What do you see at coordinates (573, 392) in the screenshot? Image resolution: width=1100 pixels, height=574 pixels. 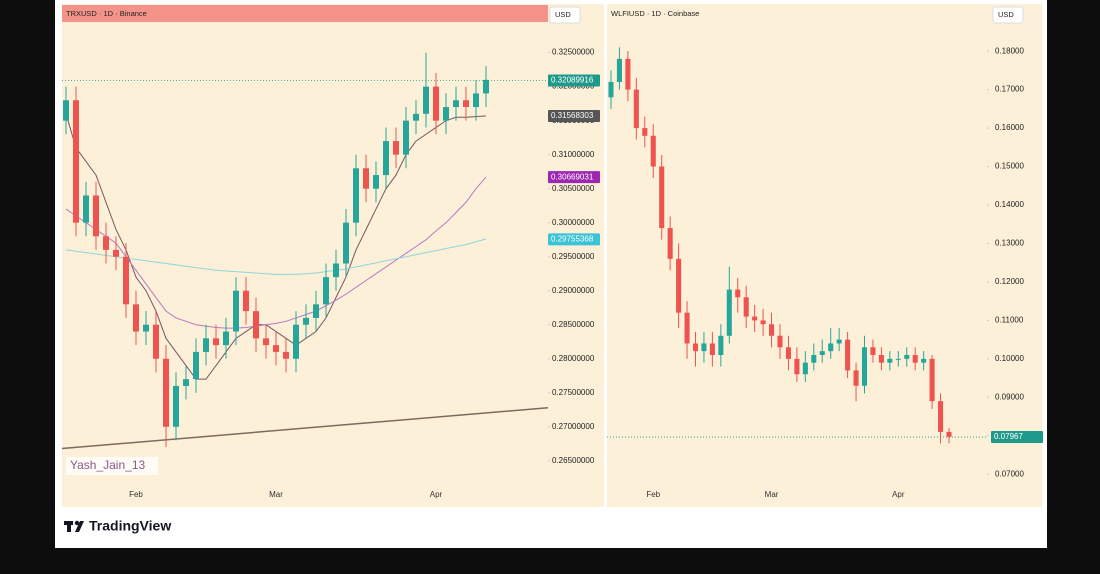 I see `y-tick-label: 0.27500000` at bounding box center [573, 392].